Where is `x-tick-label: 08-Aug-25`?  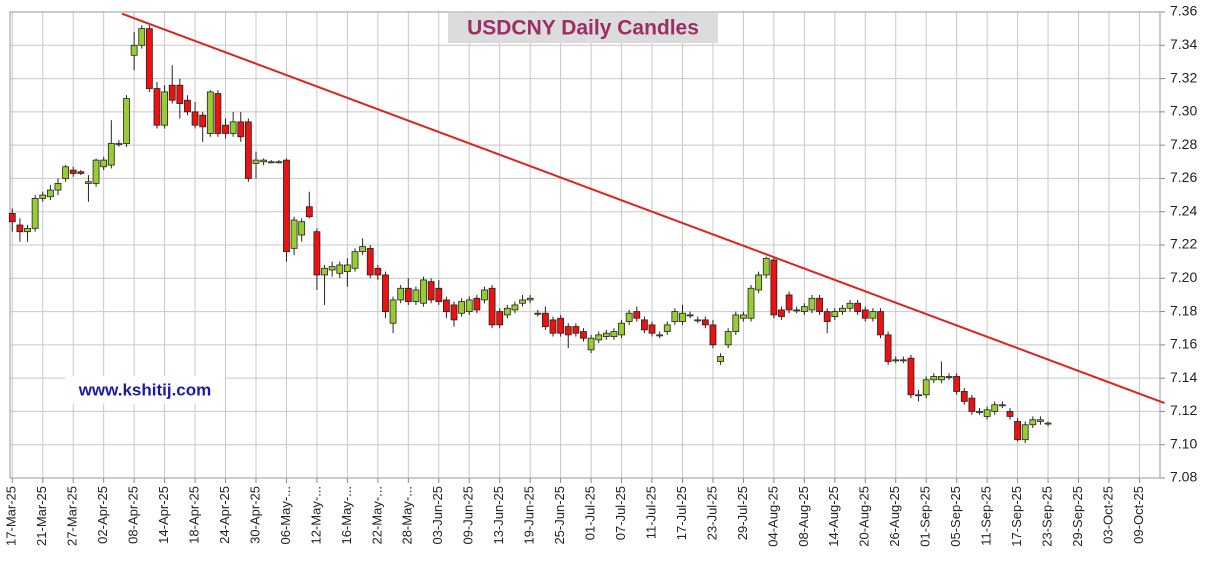 x-tick-label: 08-Aug-25 is located at coordinates (803, 516).